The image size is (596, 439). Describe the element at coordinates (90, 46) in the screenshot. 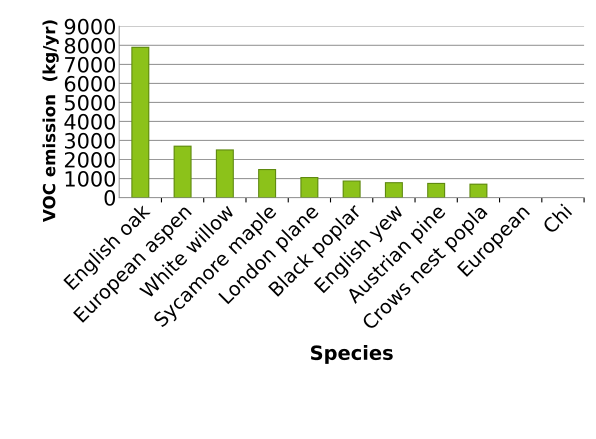

I see `y-tick-label: 8000` at that location.